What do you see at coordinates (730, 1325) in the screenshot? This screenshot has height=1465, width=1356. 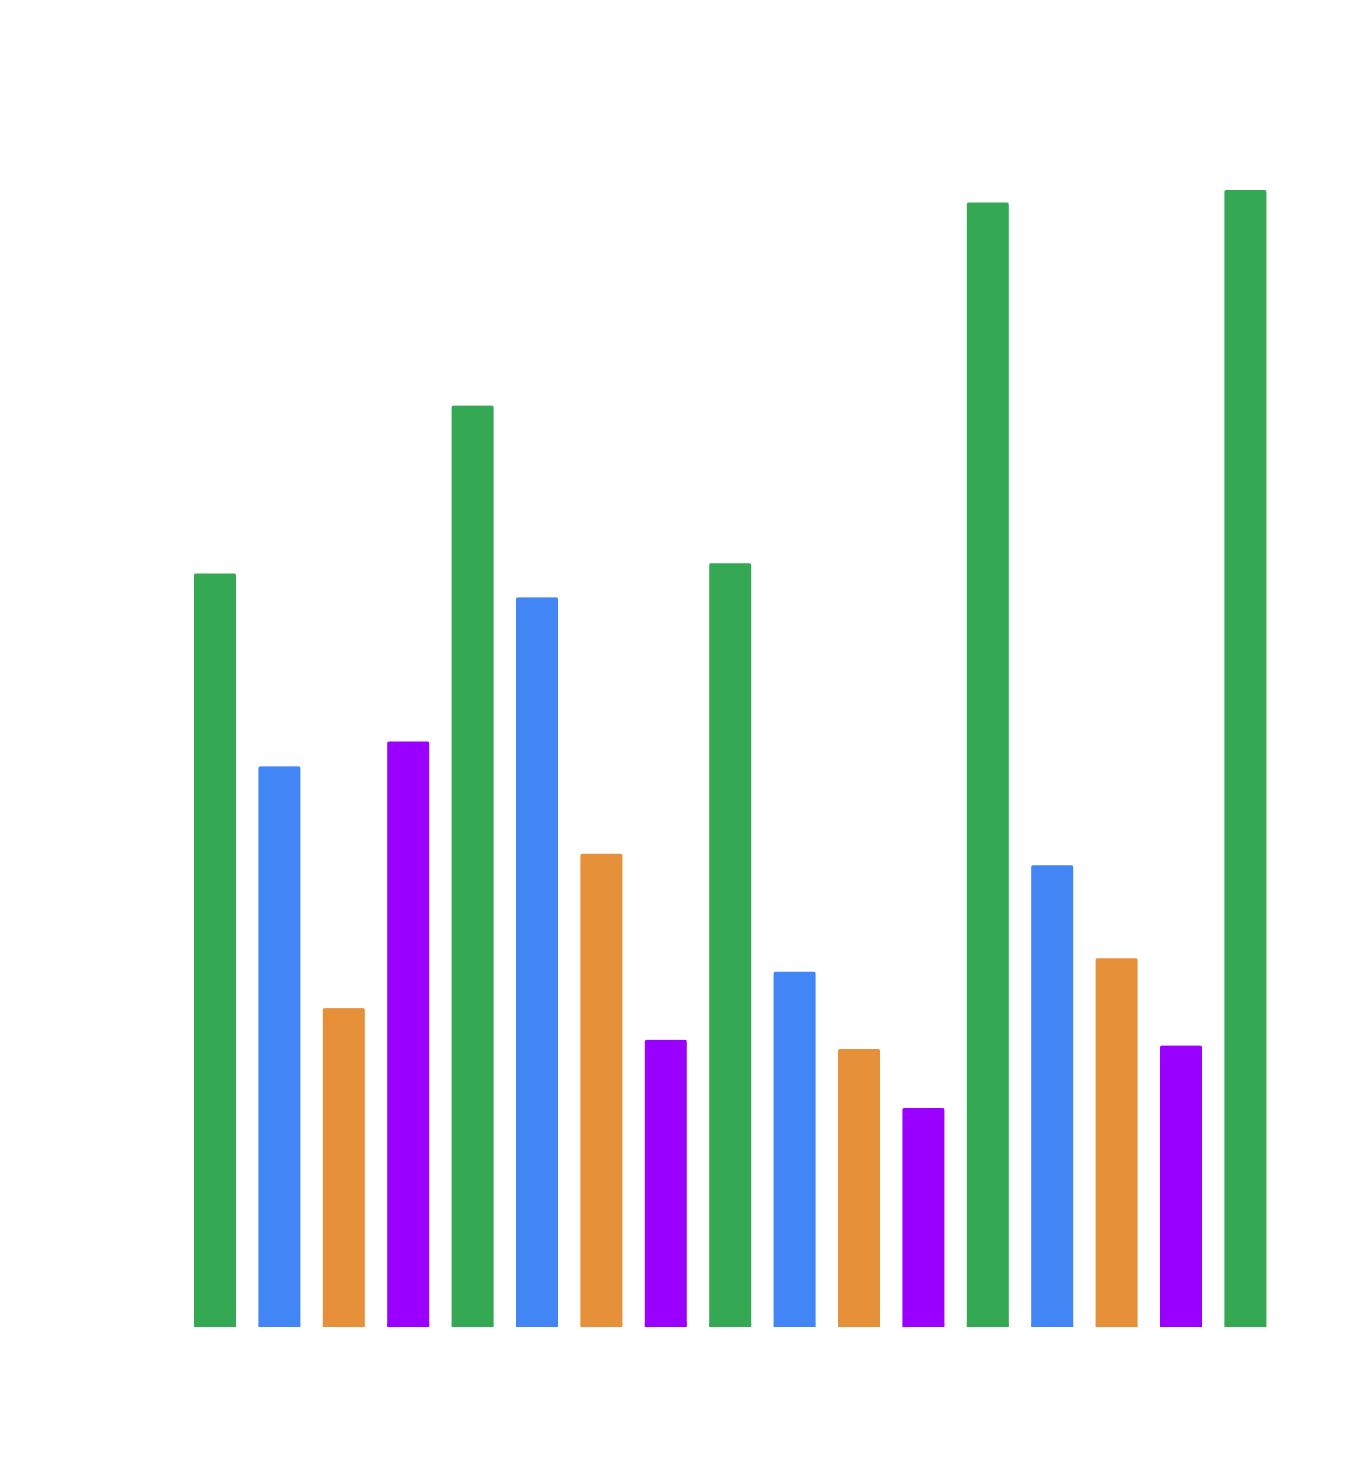 I see `bar-9-base` at bounding box center [730, 1325].